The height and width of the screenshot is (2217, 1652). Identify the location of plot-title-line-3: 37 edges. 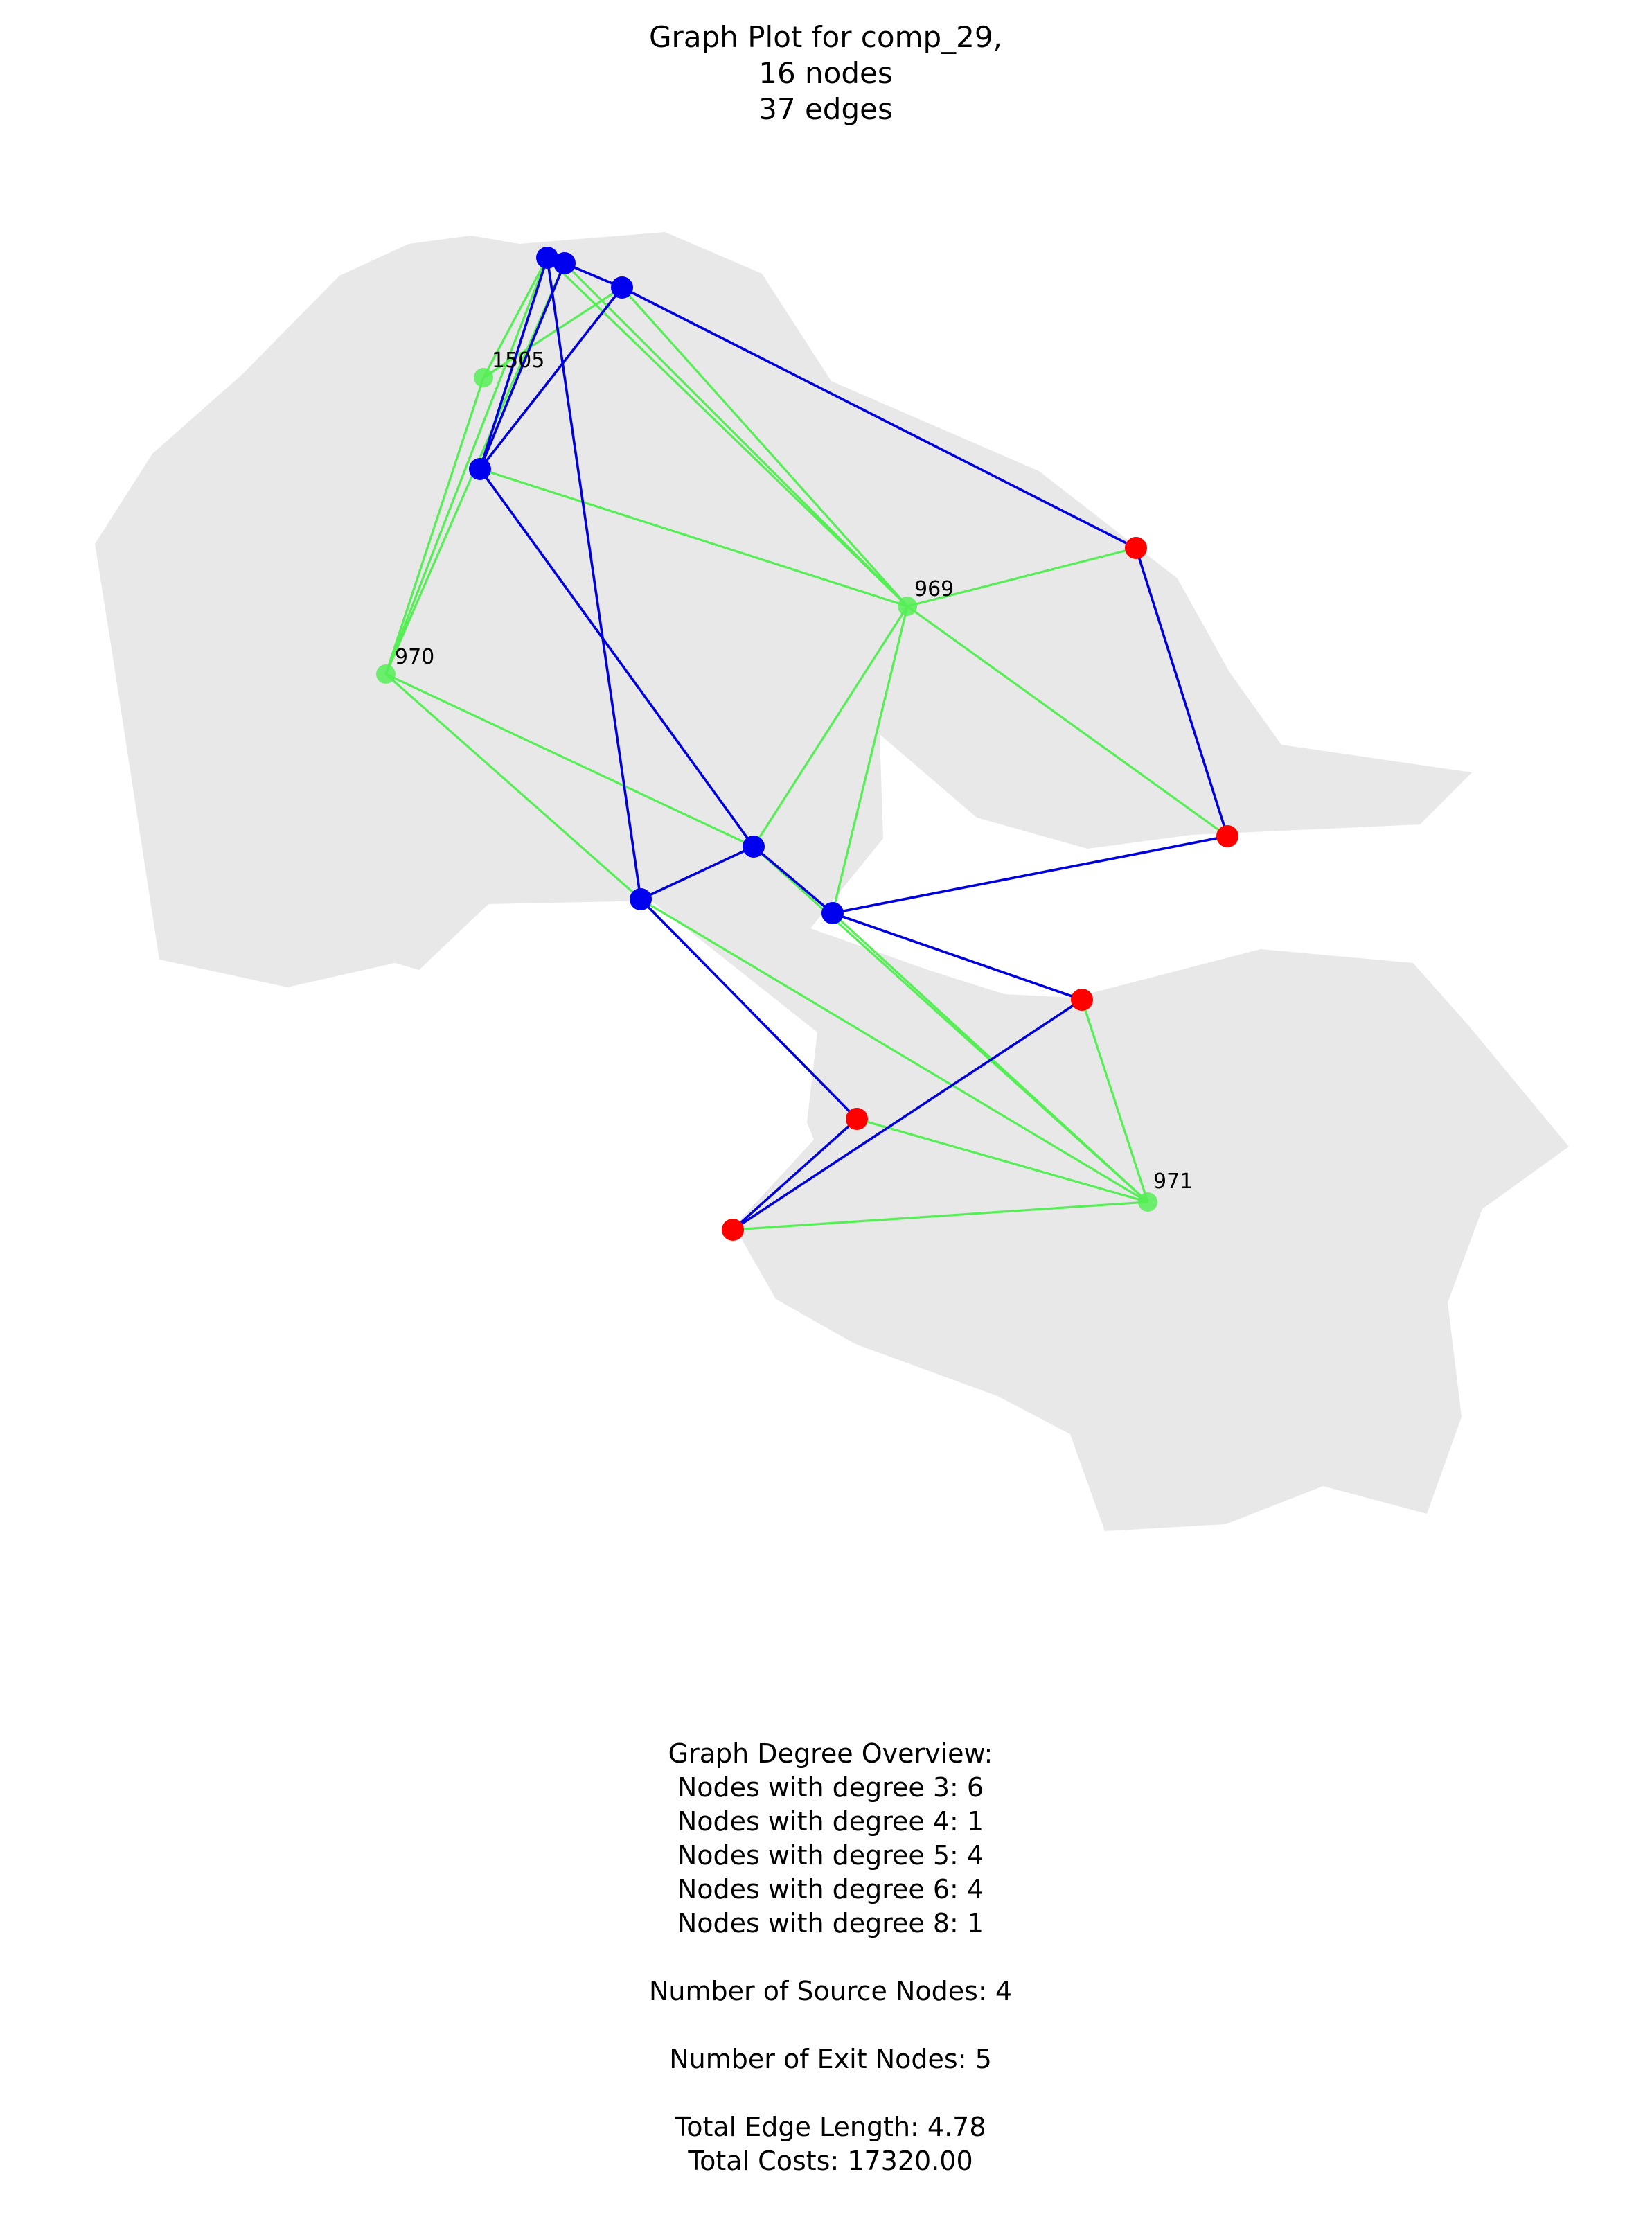
(825, 109).